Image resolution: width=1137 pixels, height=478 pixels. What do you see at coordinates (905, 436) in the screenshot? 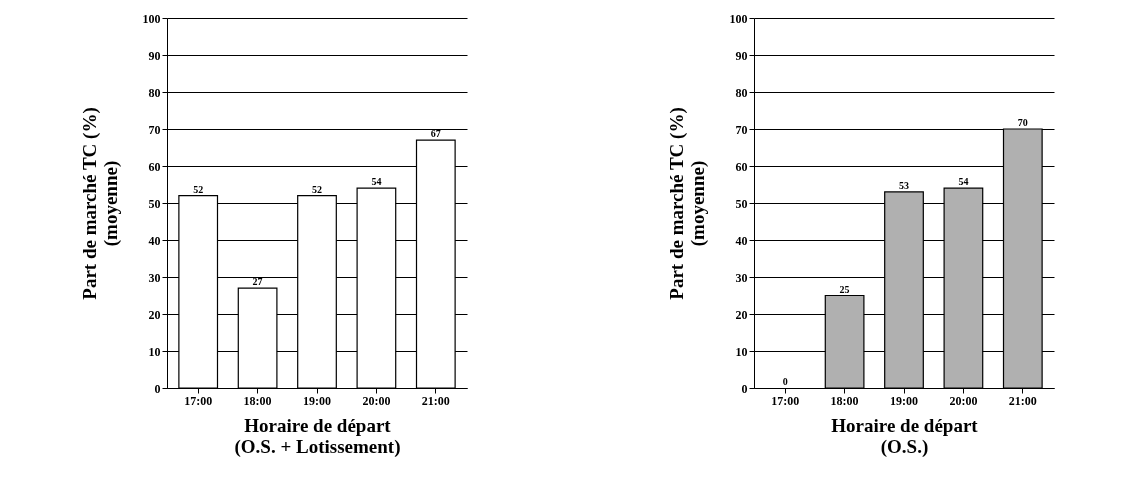
I see `x-axis-title: Horaire de départ (O.S.)` at bounding box center [905, 436].